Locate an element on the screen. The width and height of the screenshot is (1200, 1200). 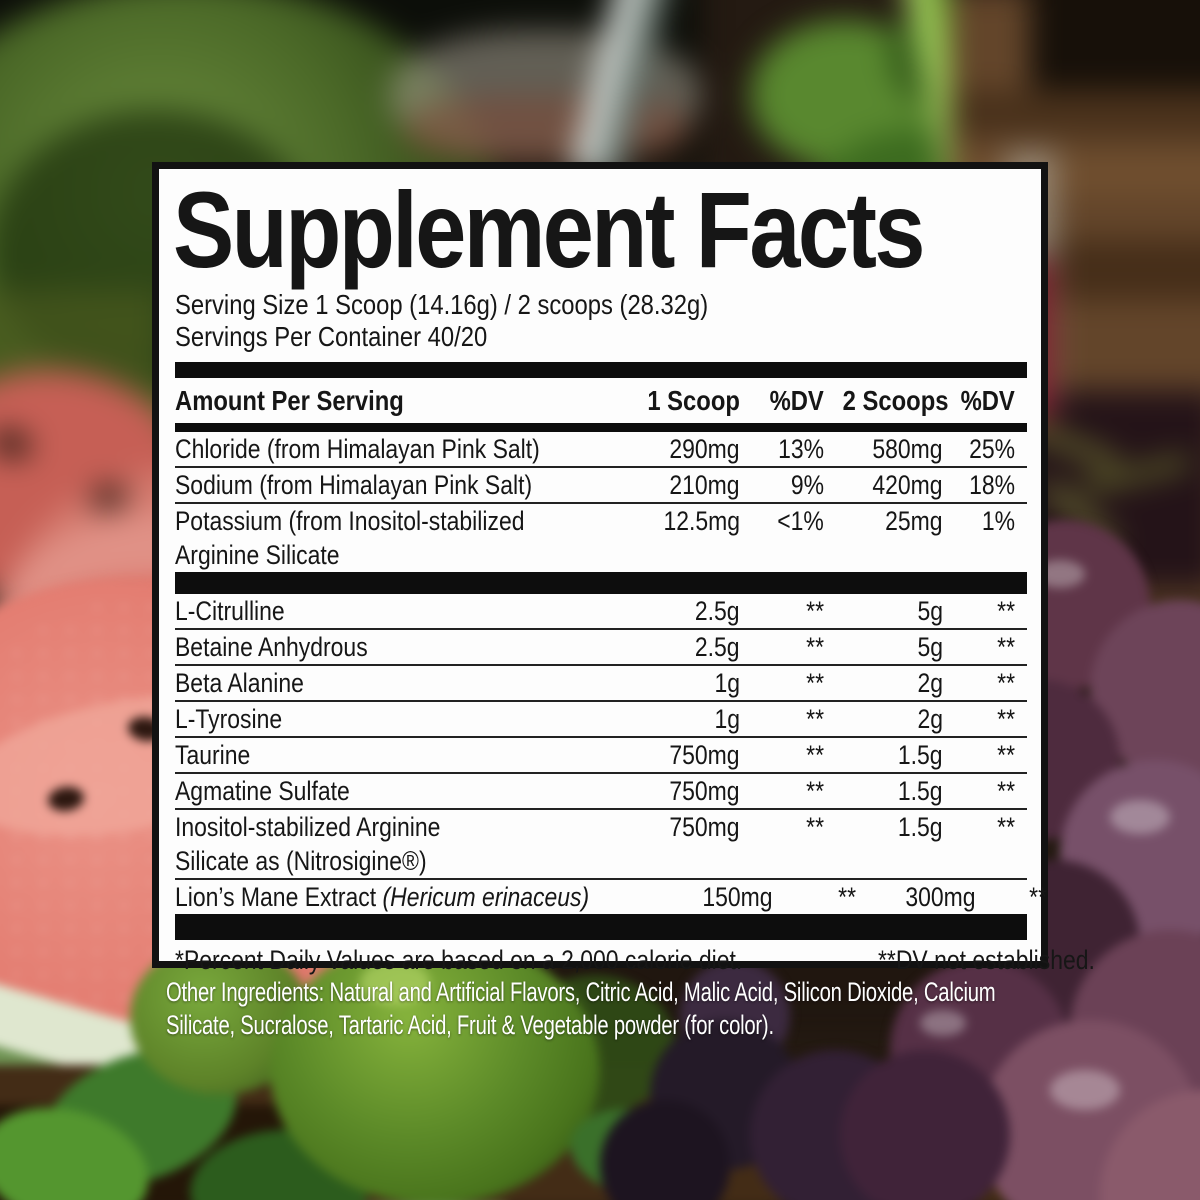
amount-1-scoop: 210mg is located at coordinates (704, 485).